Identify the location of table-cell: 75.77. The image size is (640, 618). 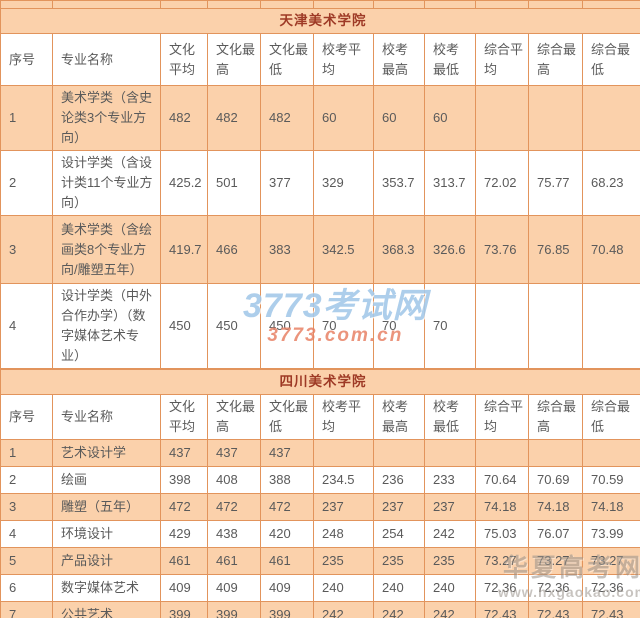
(555, 183).